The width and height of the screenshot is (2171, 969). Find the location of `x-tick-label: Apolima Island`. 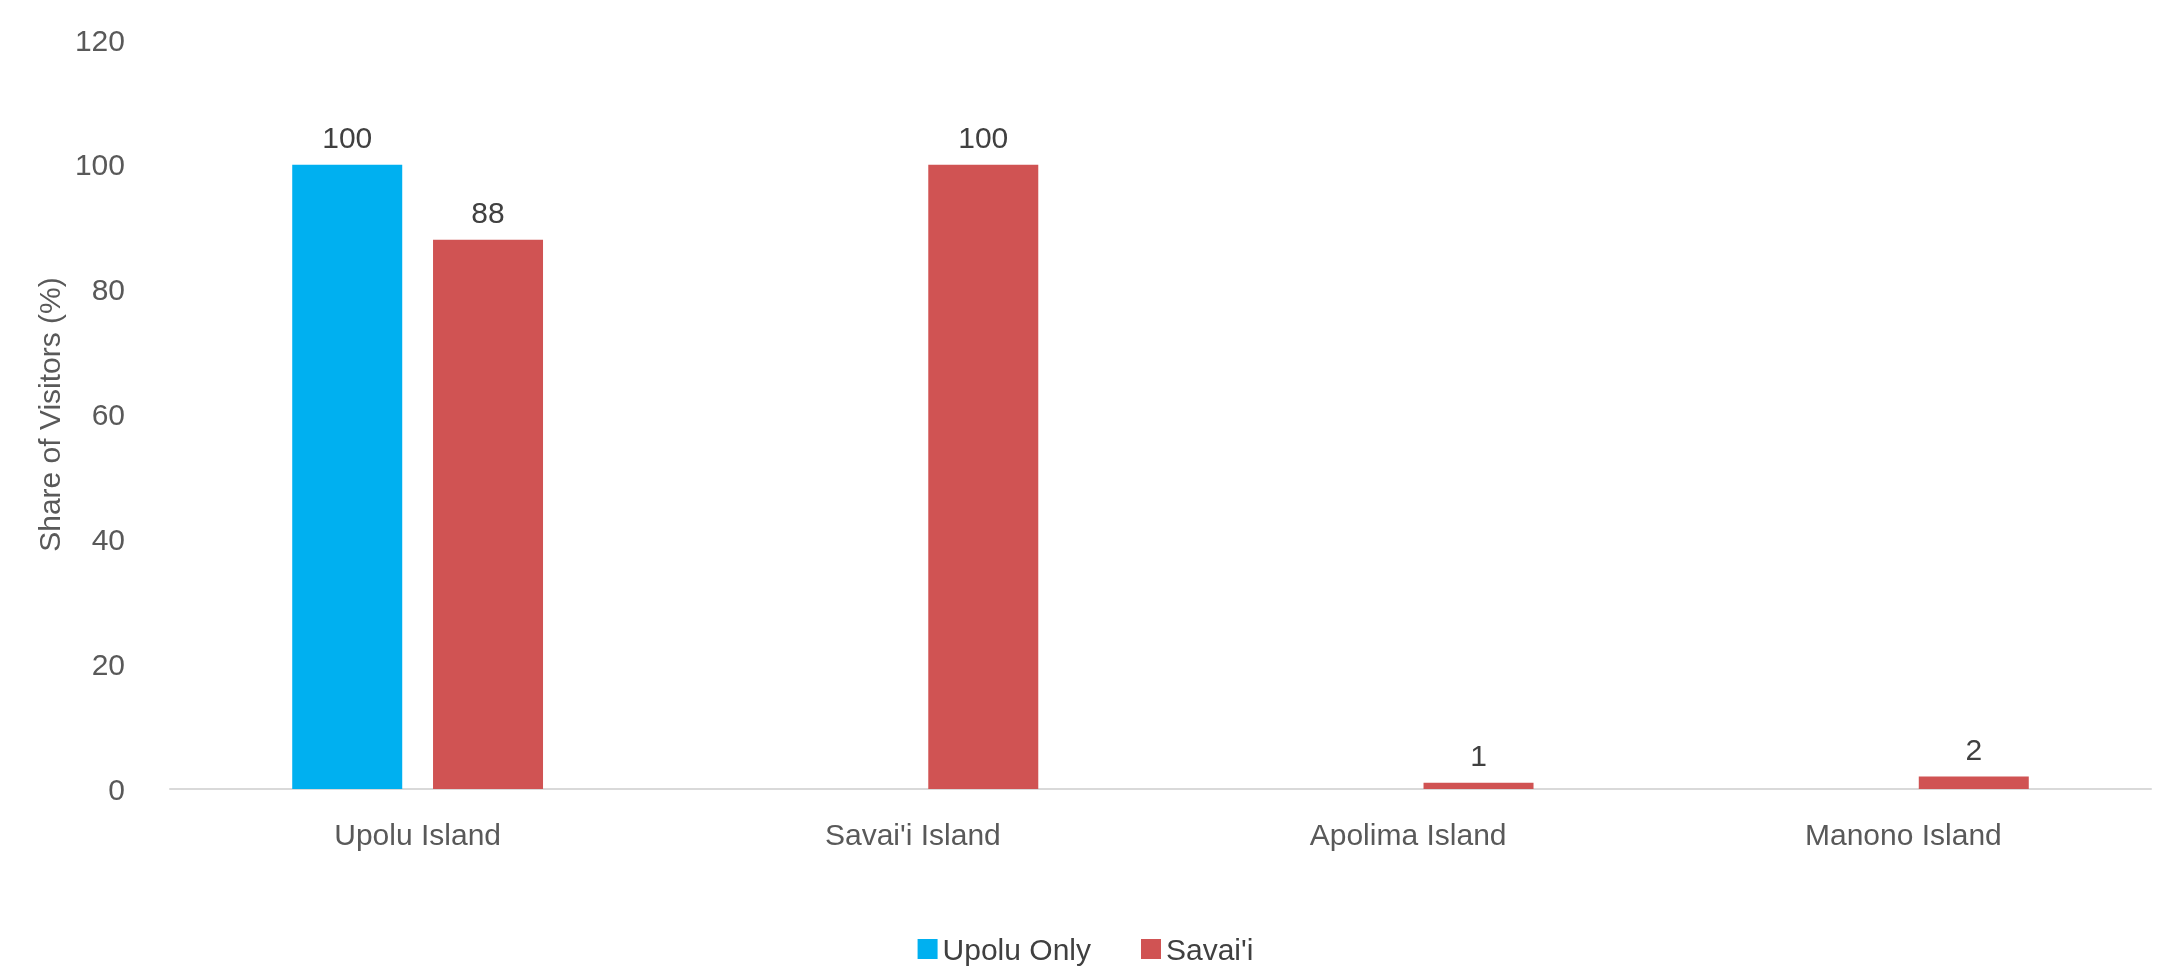

x-tick-label: Apolima Island is located at coordinates (1408, 834).